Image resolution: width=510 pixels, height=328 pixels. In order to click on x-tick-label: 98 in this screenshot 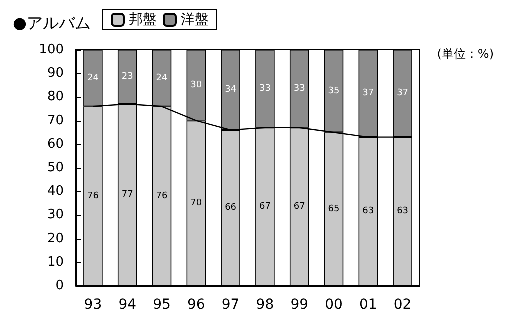, I will do `click(265, 305)`.